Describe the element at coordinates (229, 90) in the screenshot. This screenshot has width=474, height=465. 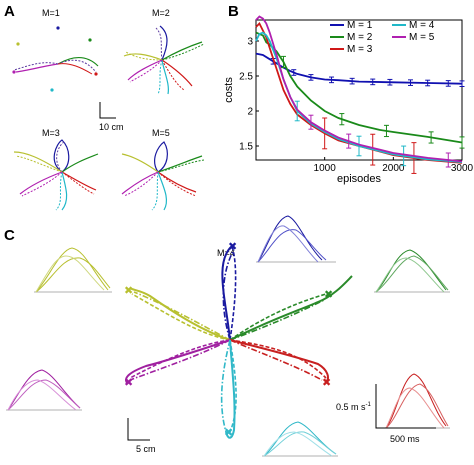
I see `y-axis-label: costs` at that location.